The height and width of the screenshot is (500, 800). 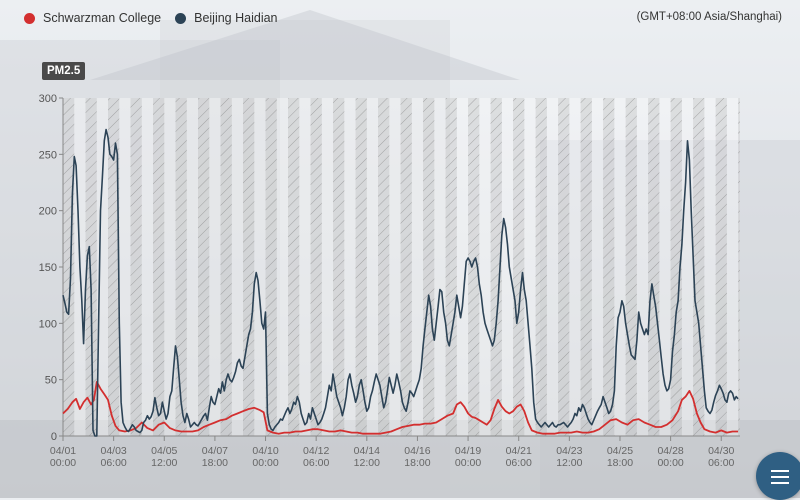 What do you see at coordinates (48, 212) in the screenshot?
I see `y-tick-label: 200` at bounding box center [48, 212].